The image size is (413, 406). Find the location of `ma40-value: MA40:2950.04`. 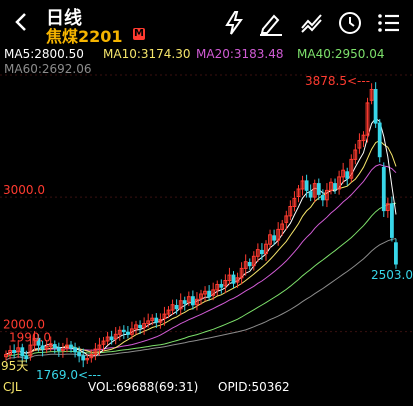

ma40-value: MA40:2950.04 is located at coordinates (341, 54).